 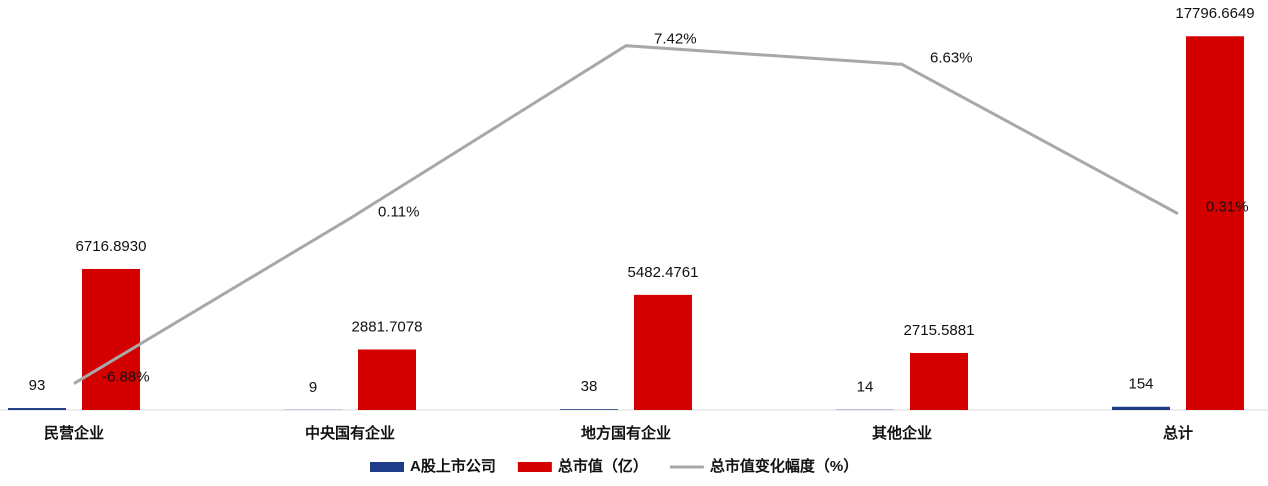 I want to click on x-tick-label: 地方国有企业, so click(x=626, y=433).